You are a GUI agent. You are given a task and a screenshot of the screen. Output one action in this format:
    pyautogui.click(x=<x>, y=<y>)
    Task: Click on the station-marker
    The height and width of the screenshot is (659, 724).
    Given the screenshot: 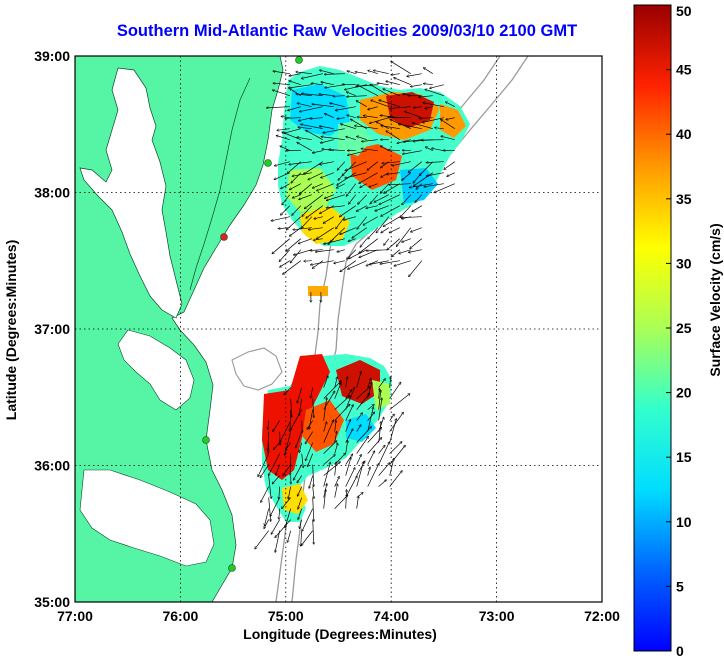 What is the action you would take?
    pyautogui.click(x=299, y=60)
    